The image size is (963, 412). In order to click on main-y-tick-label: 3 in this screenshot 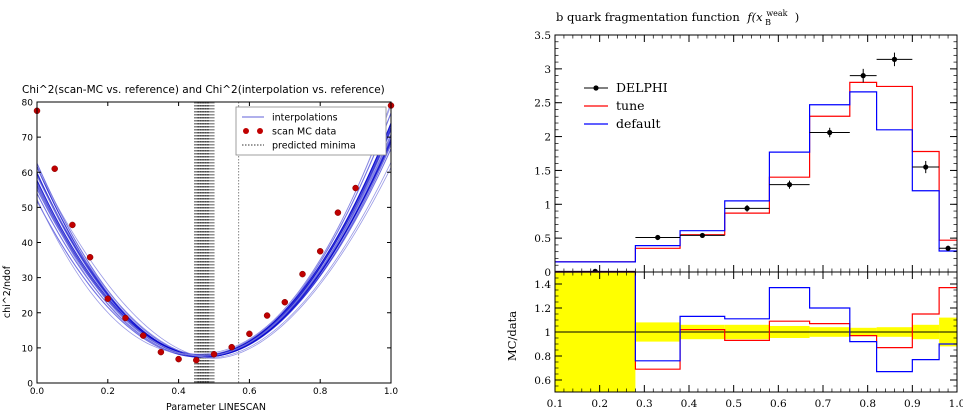, I will do `click(547, 70)`.